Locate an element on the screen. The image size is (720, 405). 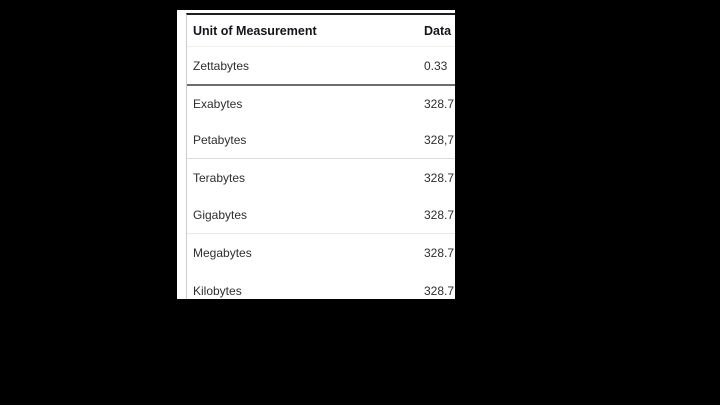
unit-cell: Kilobytes is located at coordinates (217, 291).